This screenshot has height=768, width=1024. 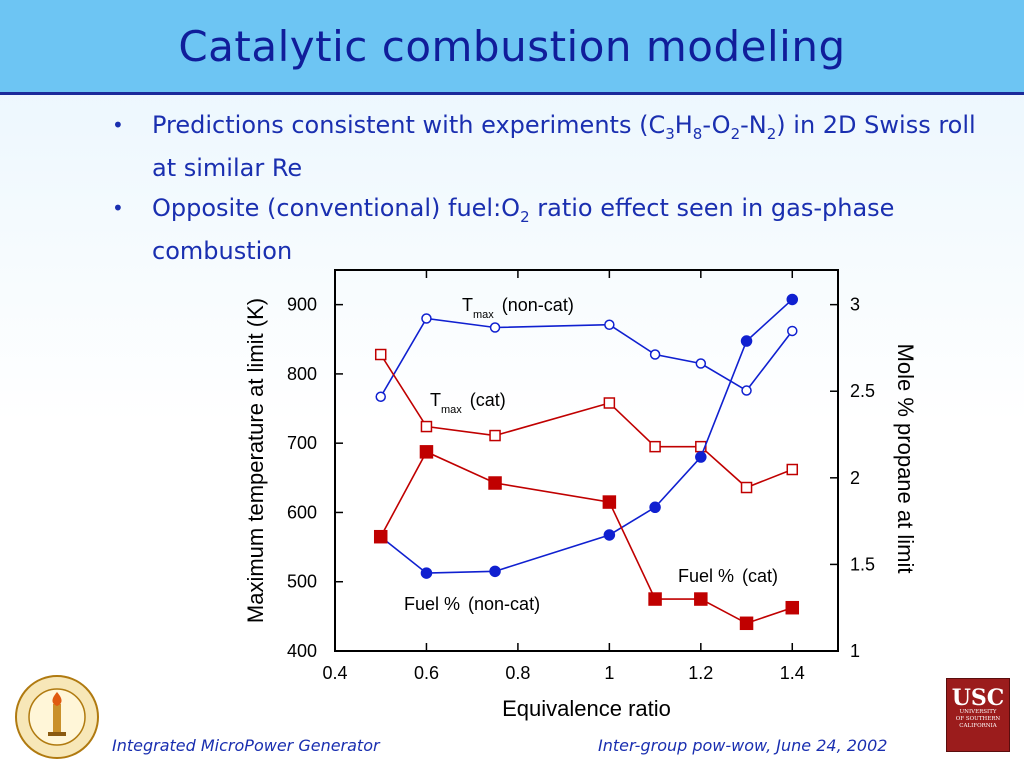 What do you see at coordinates (855, 305) in the screenshot?
I see `y-right-tick-label: 3` at bounding box center [855, 305].